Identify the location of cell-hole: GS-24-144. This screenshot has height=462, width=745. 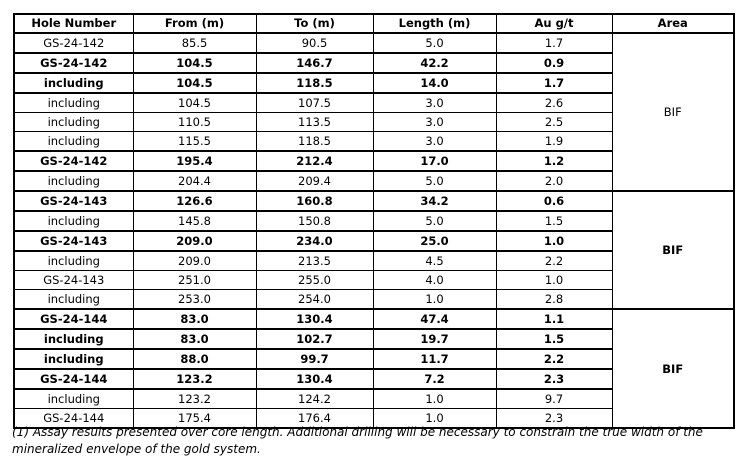
(73, 418).